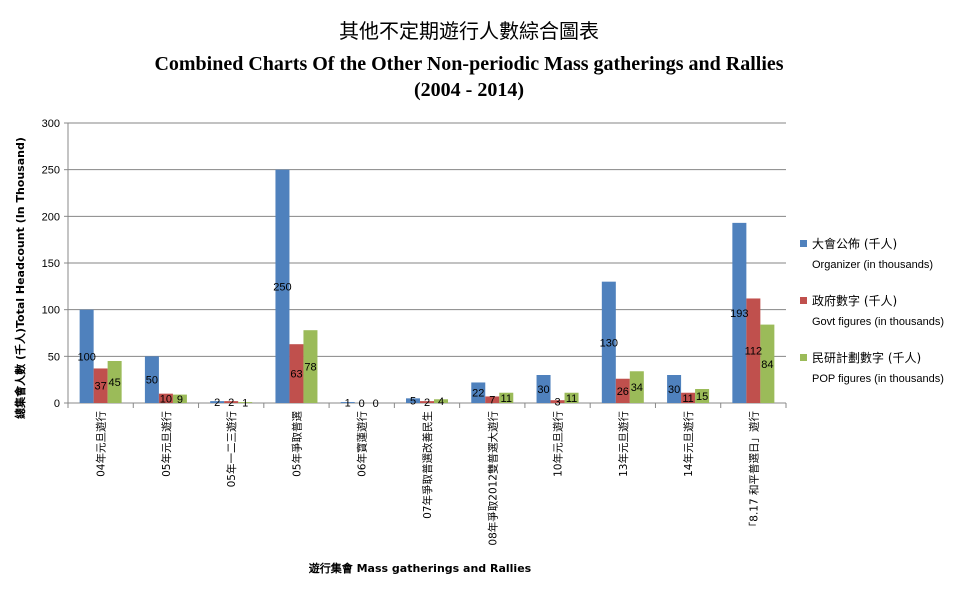 The width and height of the screenshot is (966, 592). What do you see at coordinates (101, 444) in the screenshot?
I see `x-tick-label: 04年元旦遊行` at bounding box center [101, 444].